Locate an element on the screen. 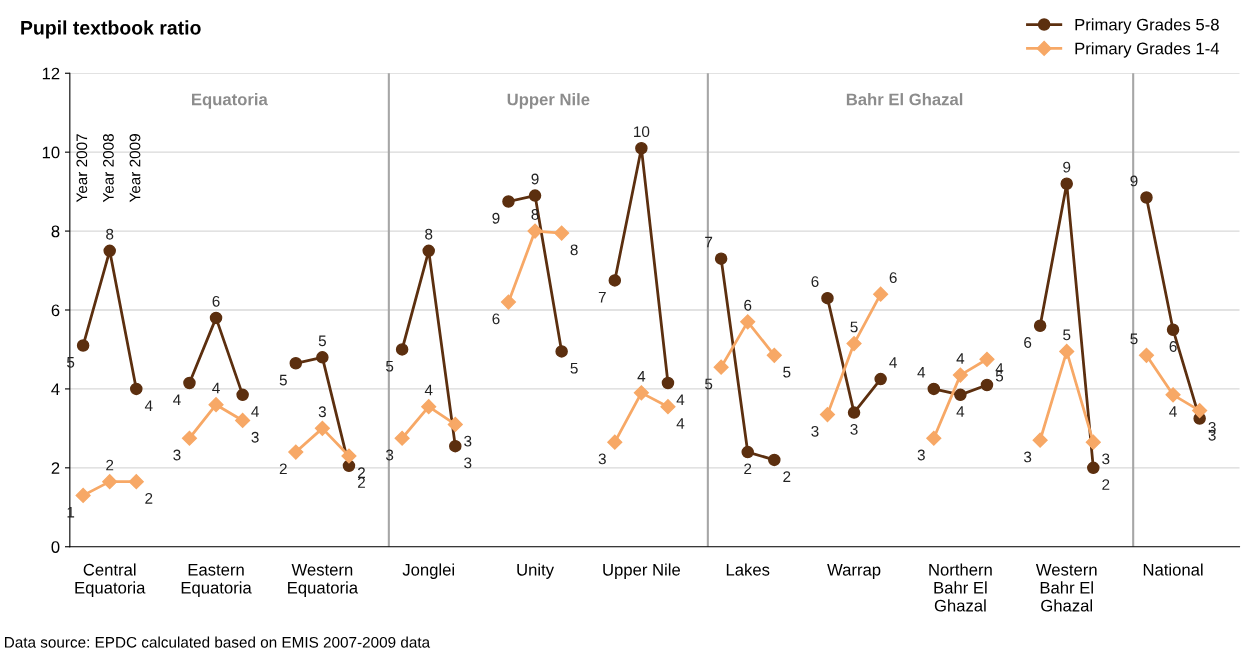  y-tick-label: 10 is located at coordinates (51, 152).